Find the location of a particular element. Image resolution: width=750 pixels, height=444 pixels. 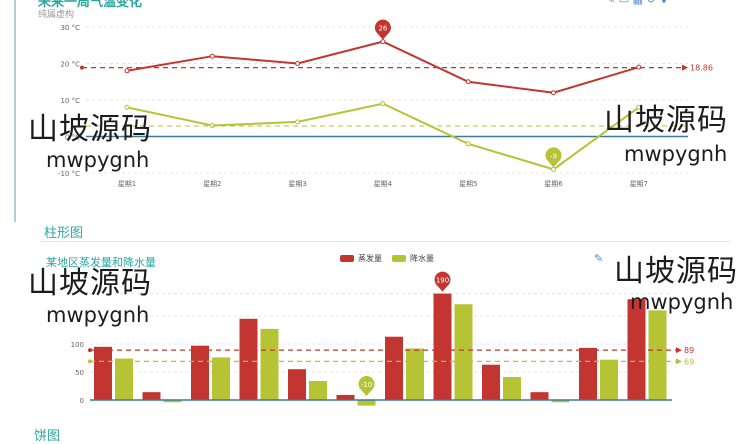

watermark-en-4: mwpygnh is located at coordinates (682, 302).